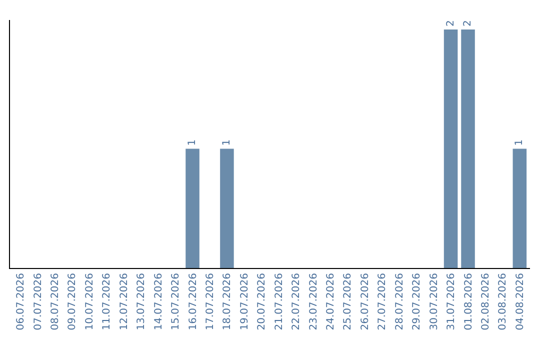 The image size is (540, 340). I want to click on x-tick-label: 14.07.2026, so click(158, 301).